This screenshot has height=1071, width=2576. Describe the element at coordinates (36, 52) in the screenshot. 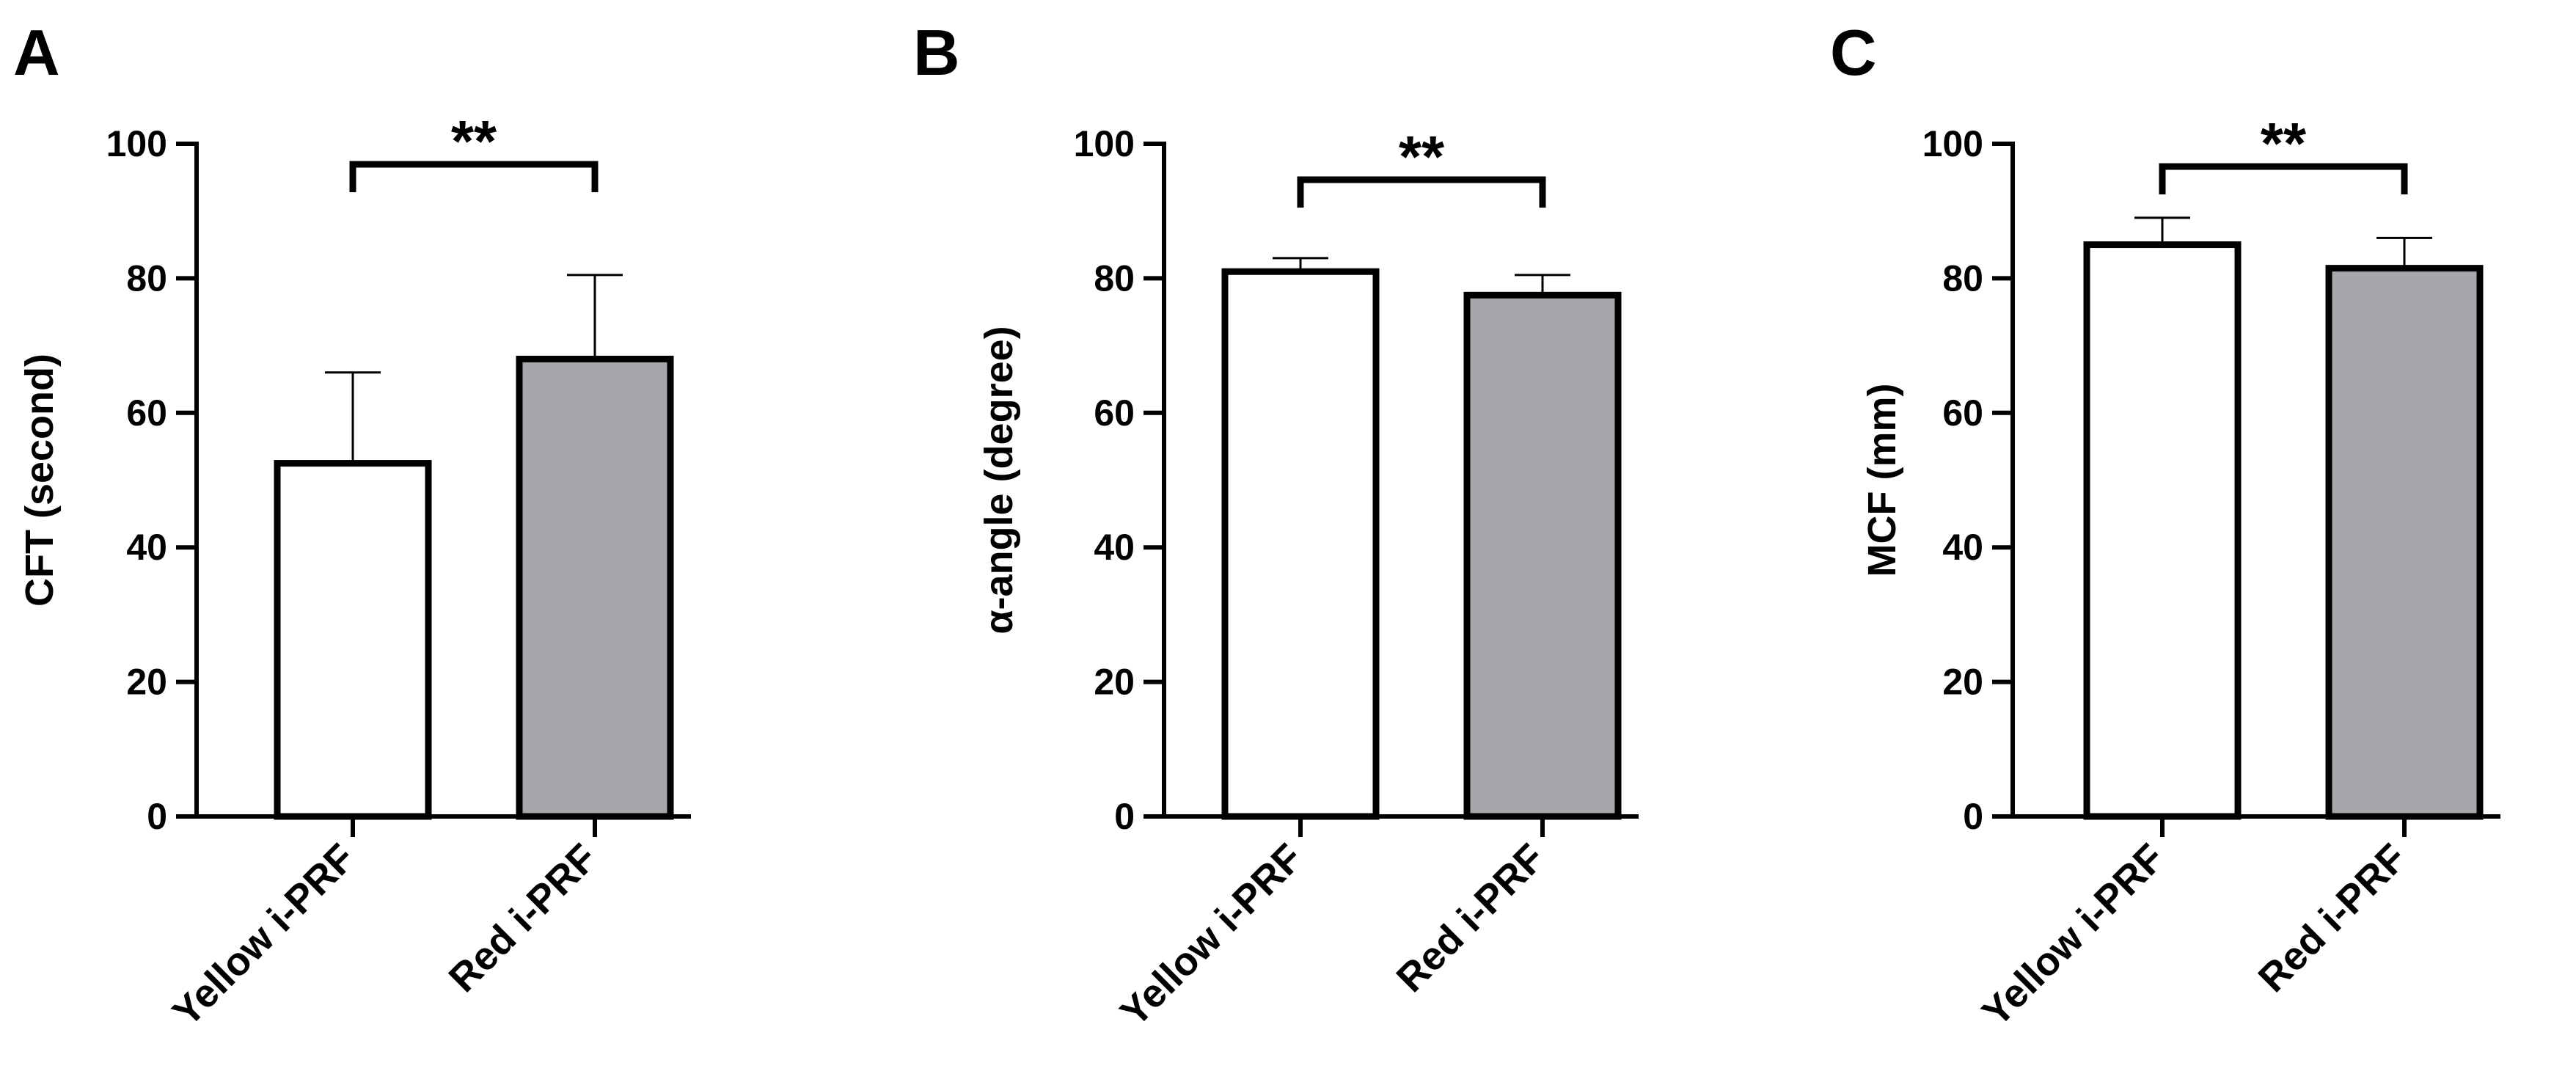

I see `panel-letter: A` at that location.